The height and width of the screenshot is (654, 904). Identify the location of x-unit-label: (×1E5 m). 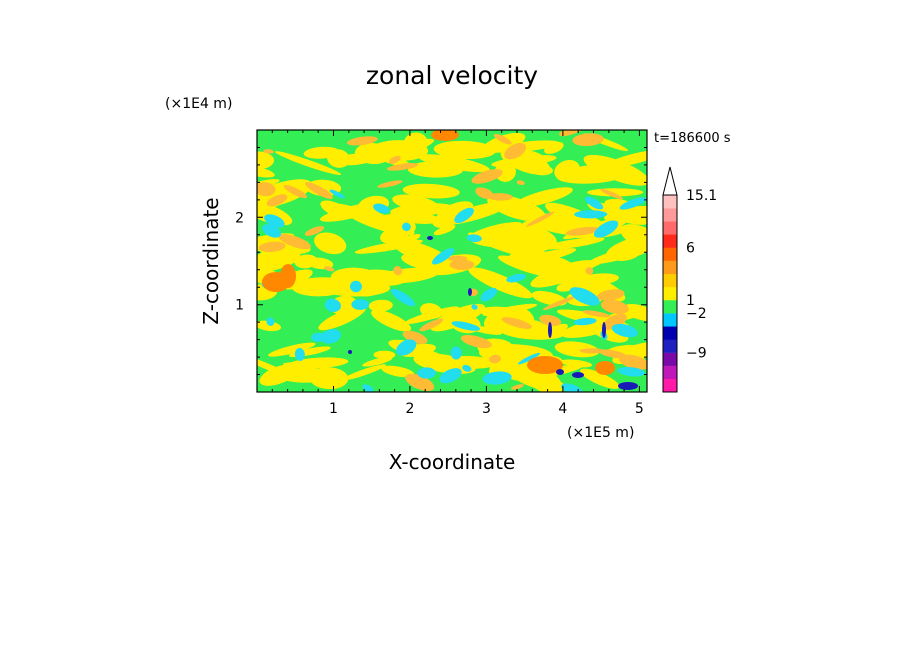
(600, 433).